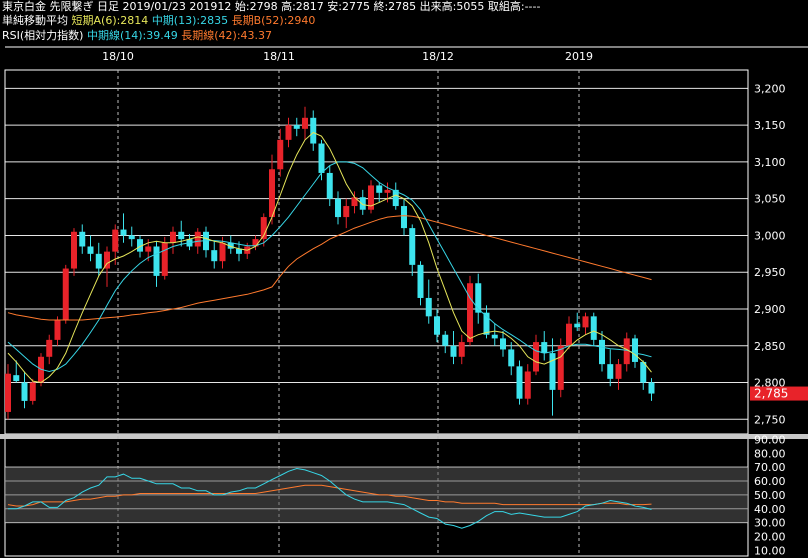 Image resolution: width=808 pixels, height=558 pixels. I want to click on rsi-tick-label: 40.00, so click(770, 509).